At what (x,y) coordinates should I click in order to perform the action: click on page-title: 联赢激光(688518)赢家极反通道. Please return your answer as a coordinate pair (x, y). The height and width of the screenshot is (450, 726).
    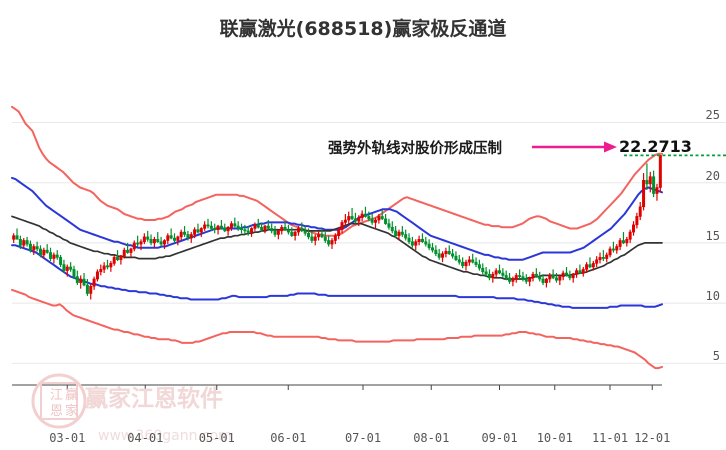
    Looking at the image, I should click on (363, 29).